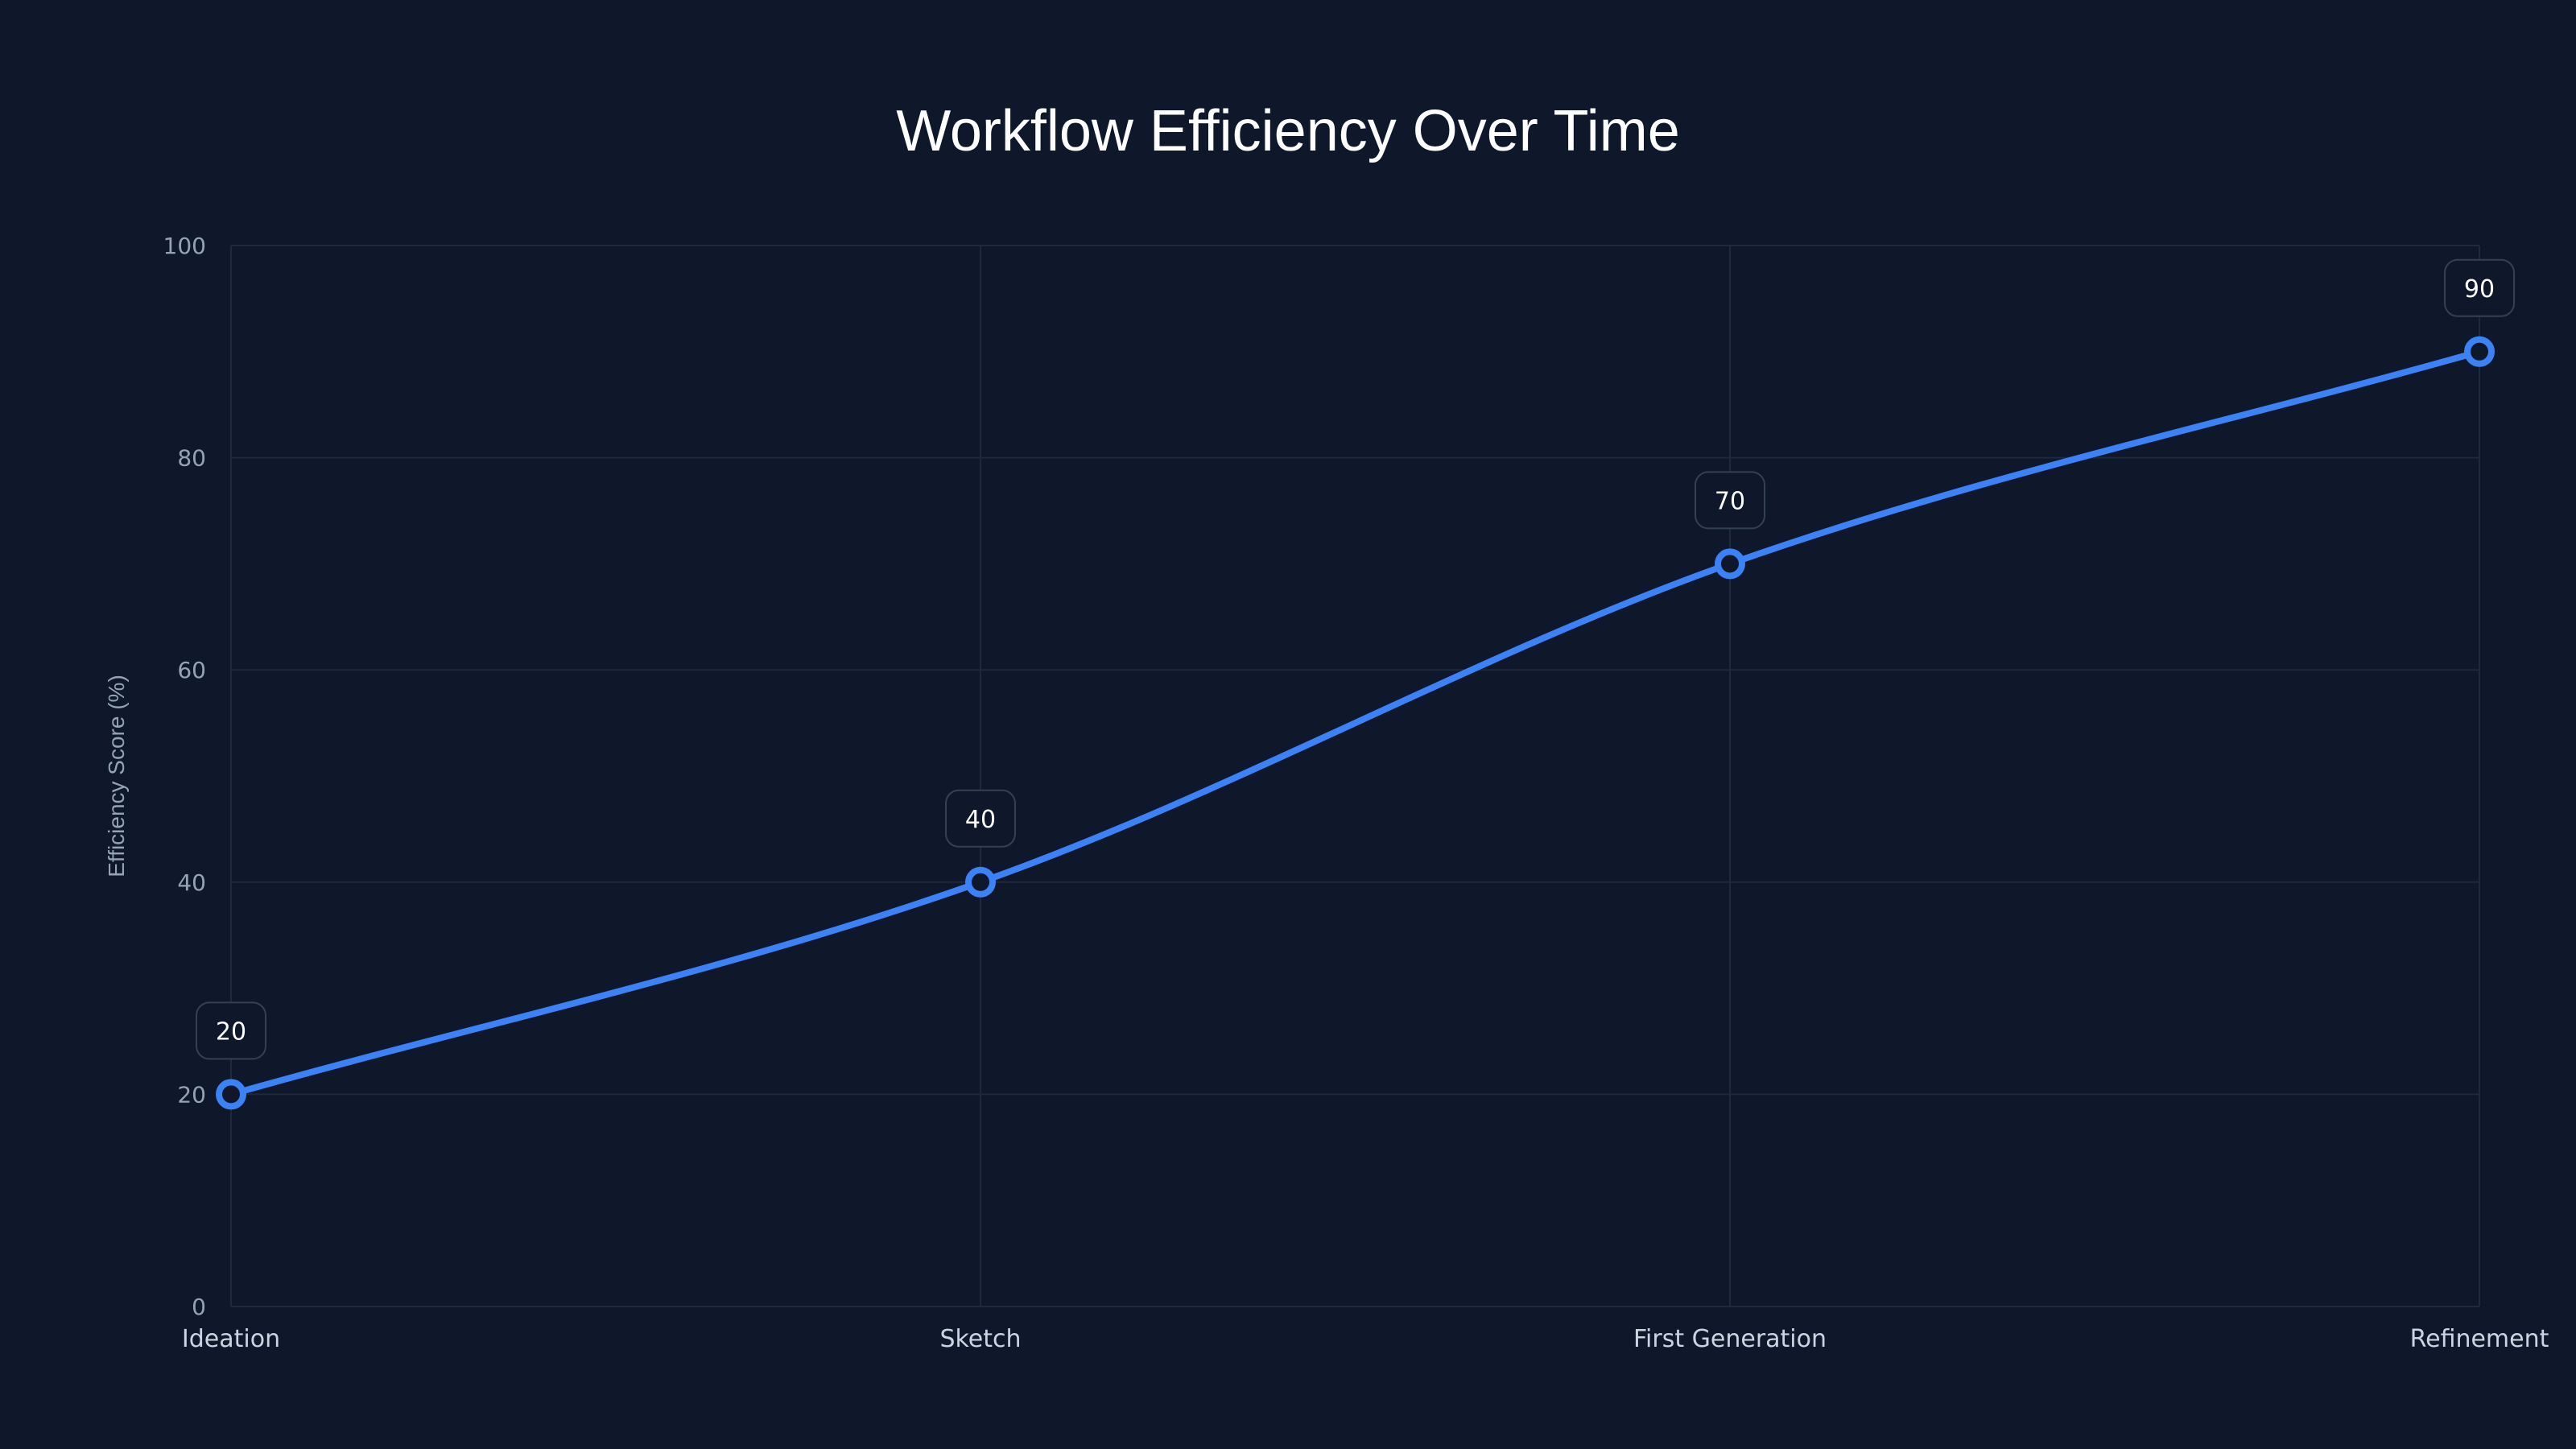  I want to click on data-label-value: 90, so click(2479, 289).